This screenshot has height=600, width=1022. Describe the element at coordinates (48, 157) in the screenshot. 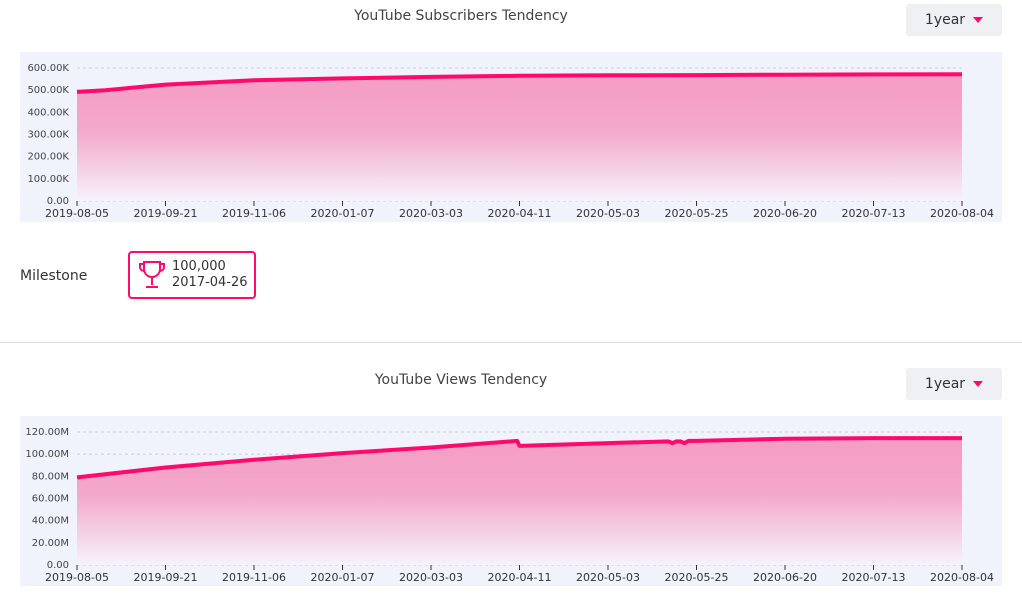

I see `y-tick-label: 200.00K` at that location.